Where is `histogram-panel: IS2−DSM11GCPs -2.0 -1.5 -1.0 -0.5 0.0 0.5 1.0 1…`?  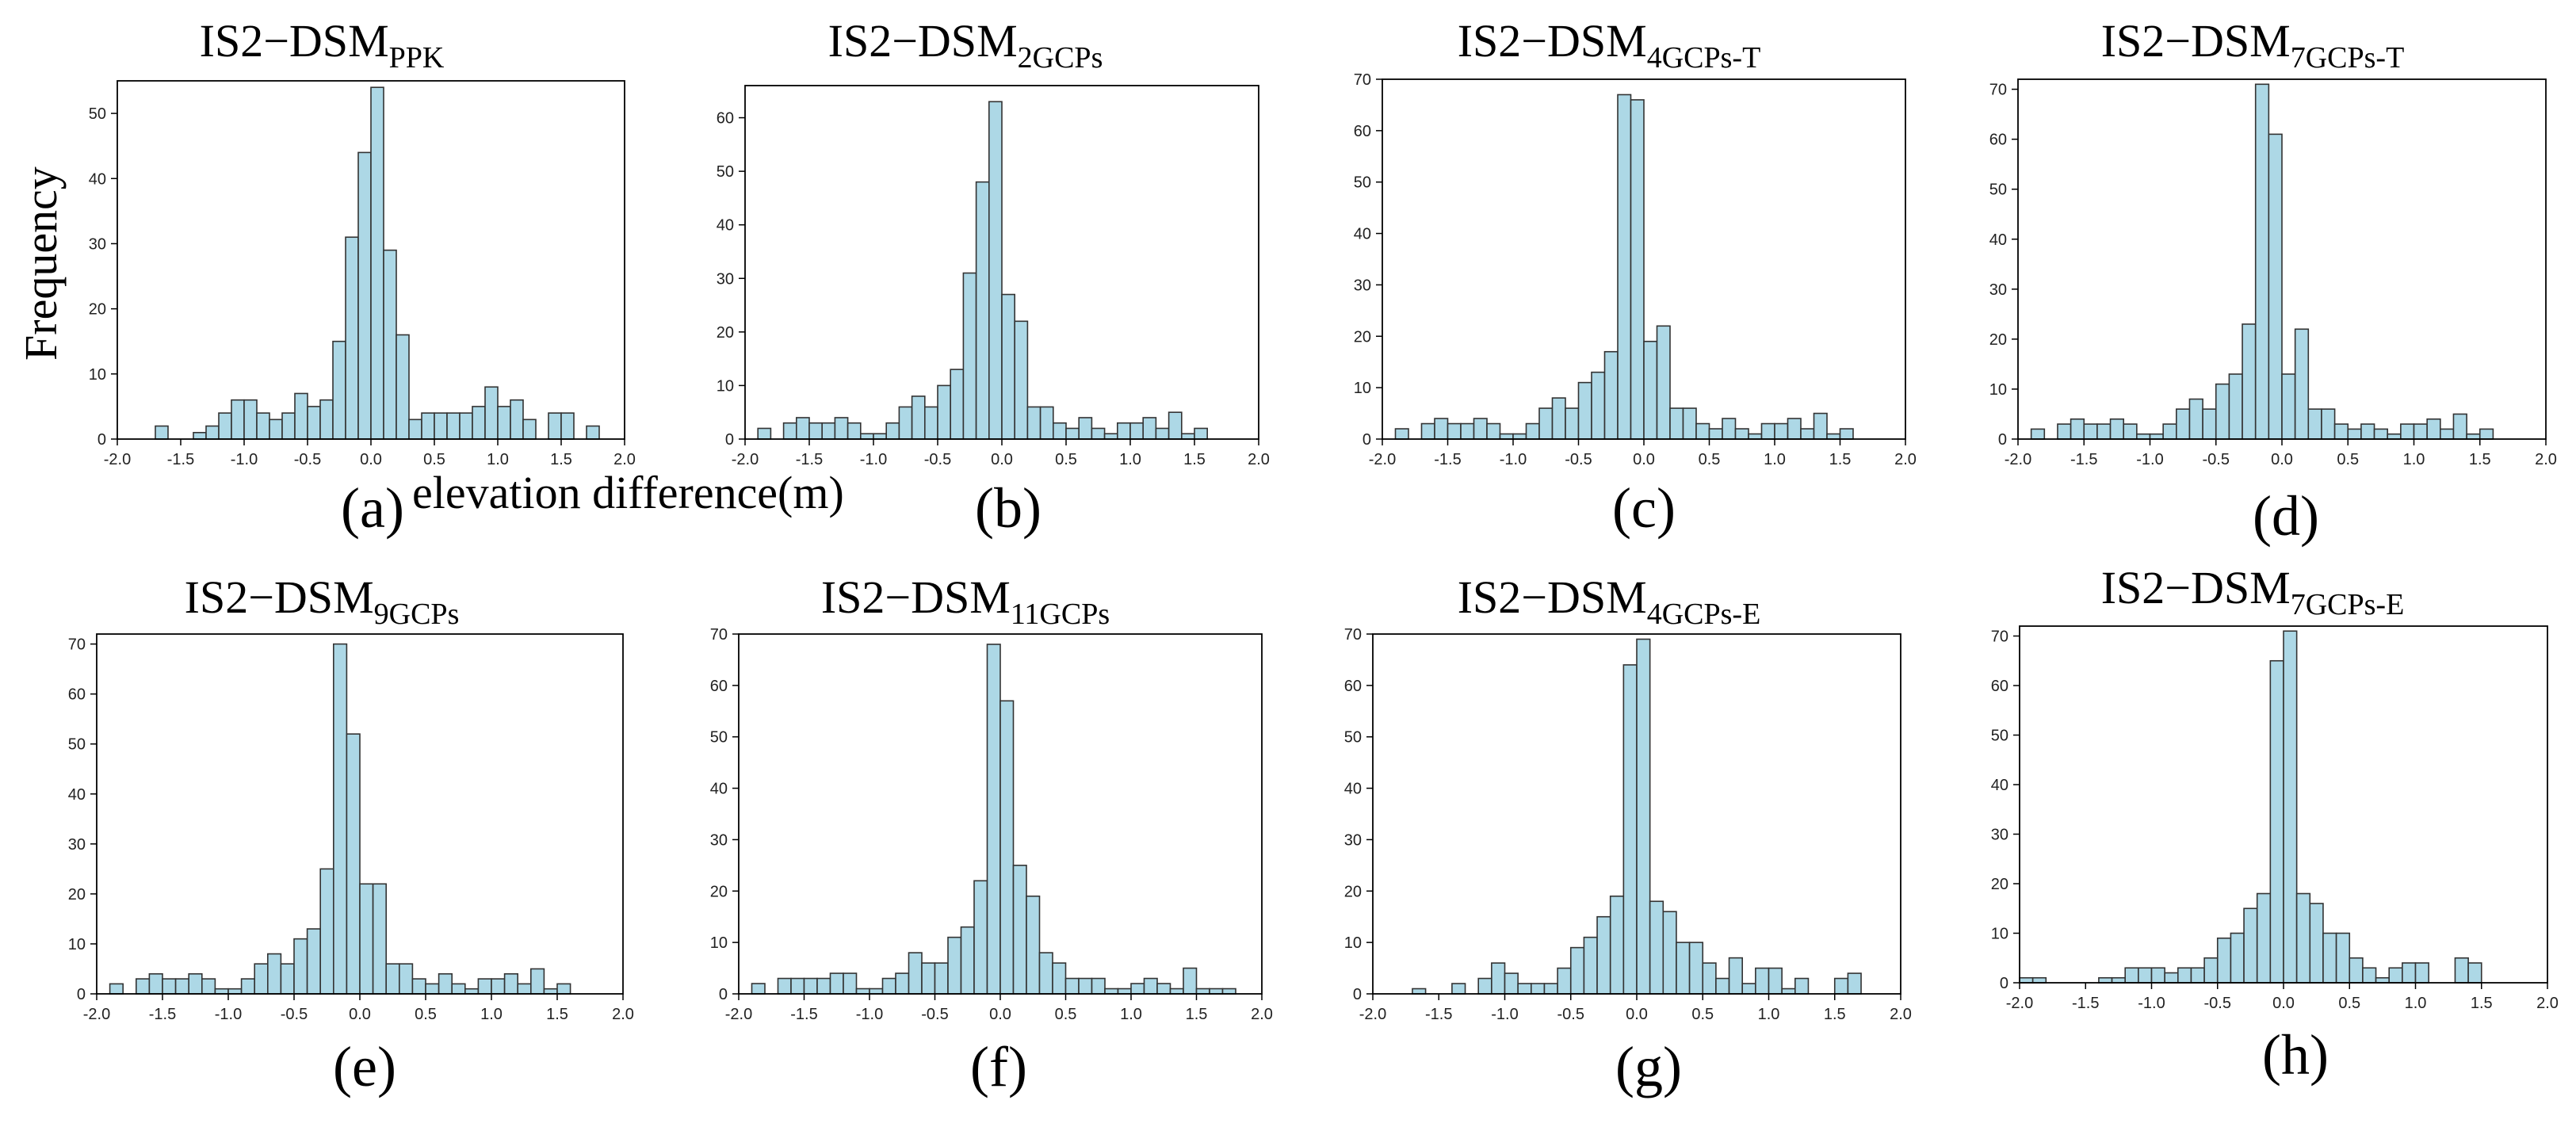 histogram-panel: IS2−DSM11GCPs -2.0 -1.5 -1.0 -0.5 0.0 0.5 1.0 1… is located at coordinates (965, 837).